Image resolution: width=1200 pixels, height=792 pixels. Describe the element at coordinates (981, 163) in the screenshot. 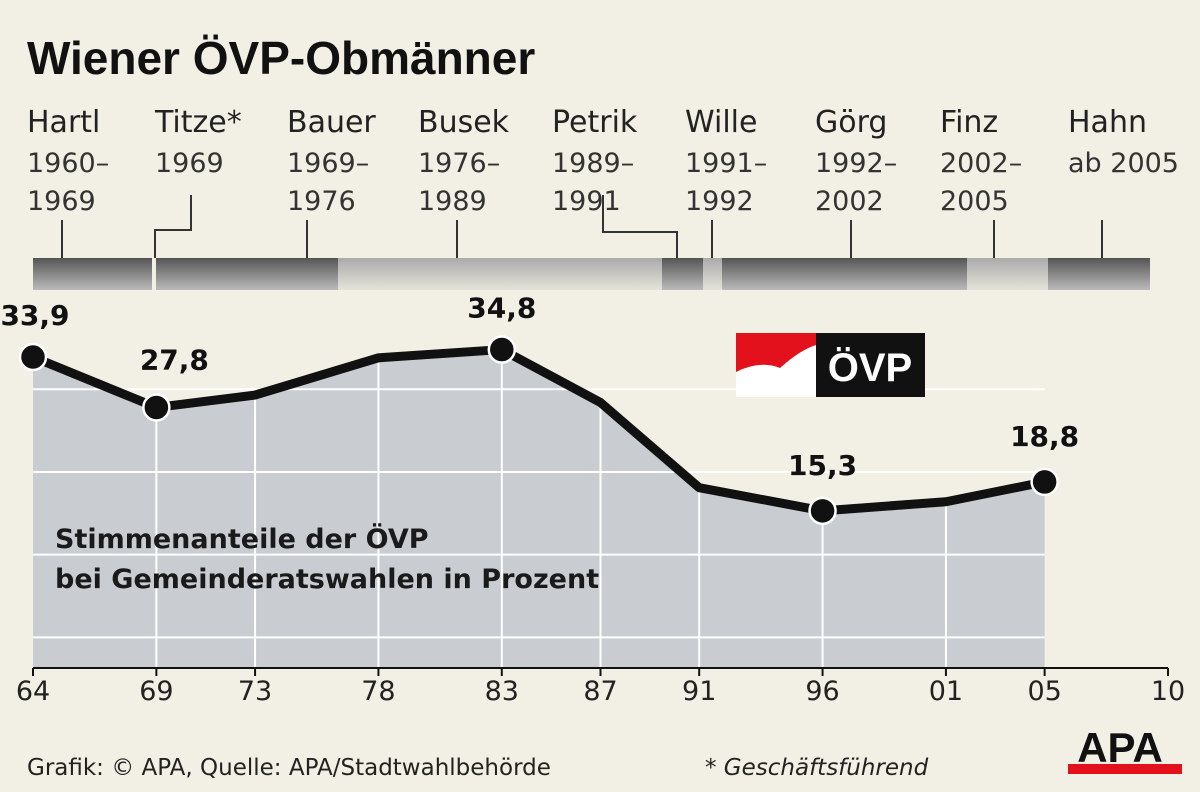

I see `leader-years: 2002–` at that location.